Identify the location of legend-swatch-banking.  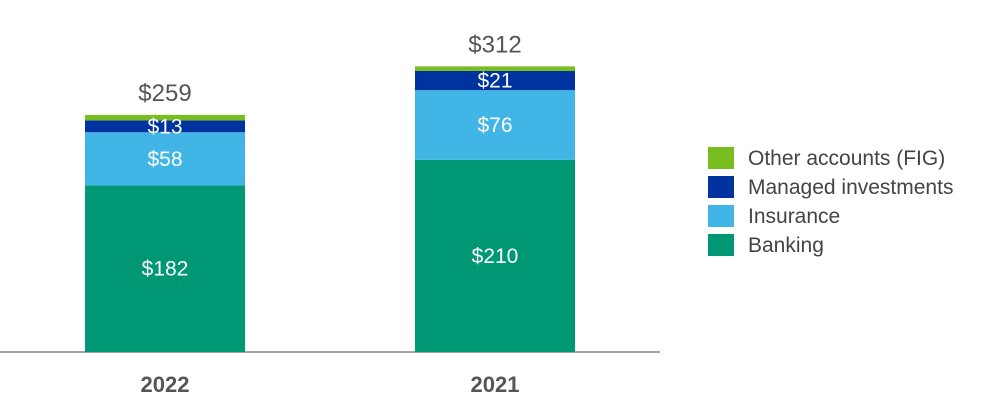
(721, 245).